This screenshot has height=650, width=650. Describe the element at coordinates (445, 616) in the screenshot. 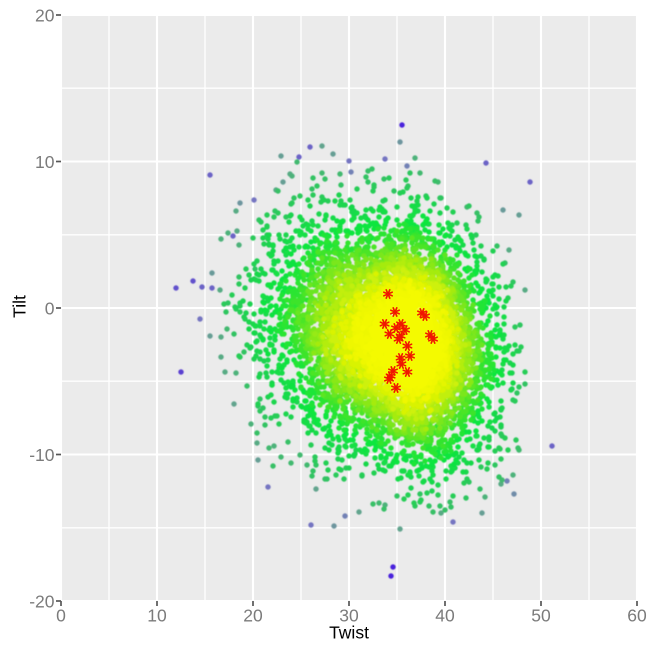

I see `svg-text: 40` at that location.